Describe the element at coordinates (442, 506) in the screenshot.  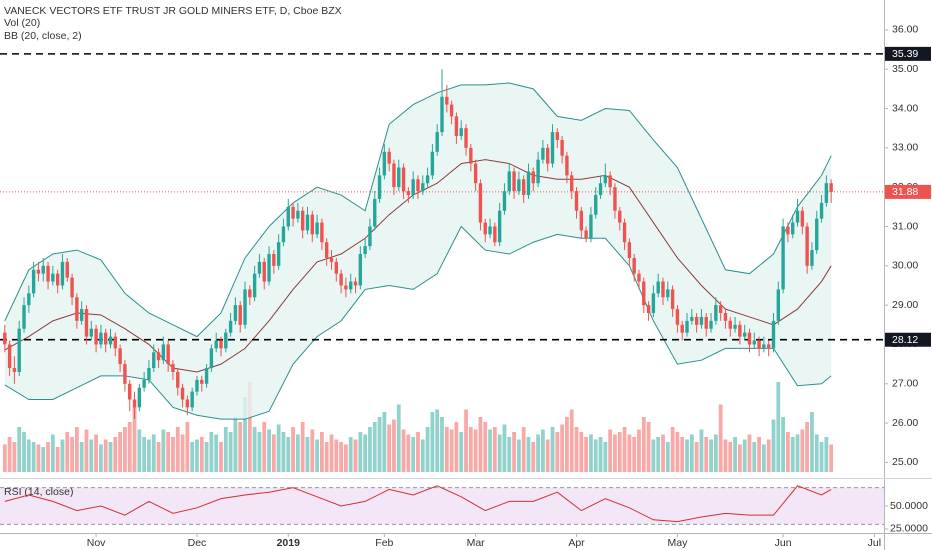
I see `rsi-band-fill` at that location.